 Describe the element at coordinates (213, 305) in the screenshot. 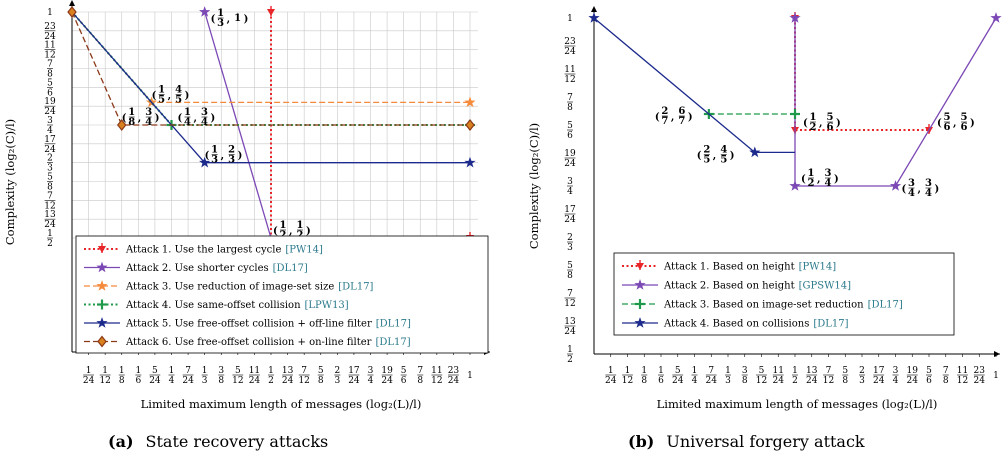

I see `legend-label-text: Attack 4. Use same-offset collision` at that location.